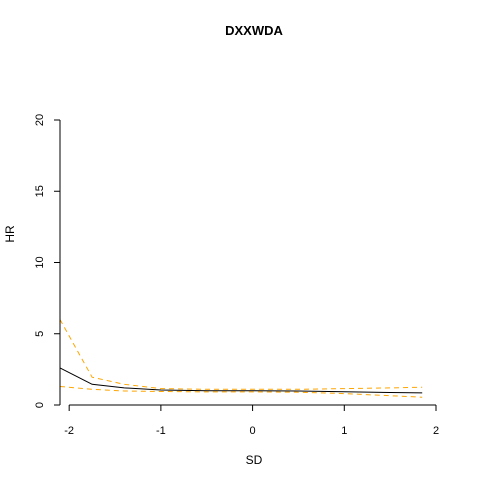 This screenshot has height=480, width=480. Describe the element at coordinates (241, 354) in the screenshot. I see `upper-bound-line` at that location.